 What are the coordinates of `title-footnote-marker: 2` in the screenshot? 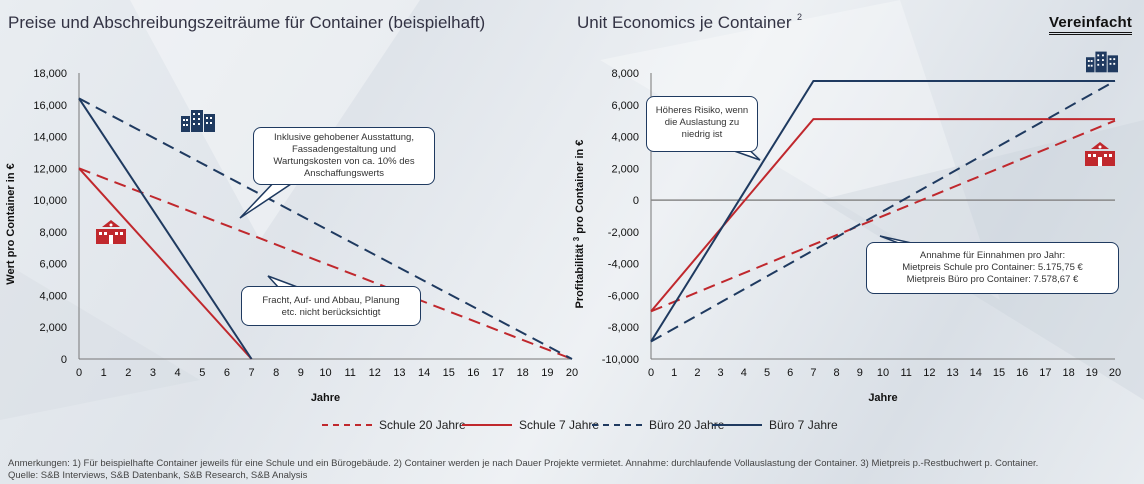 It's located at (800, 17).